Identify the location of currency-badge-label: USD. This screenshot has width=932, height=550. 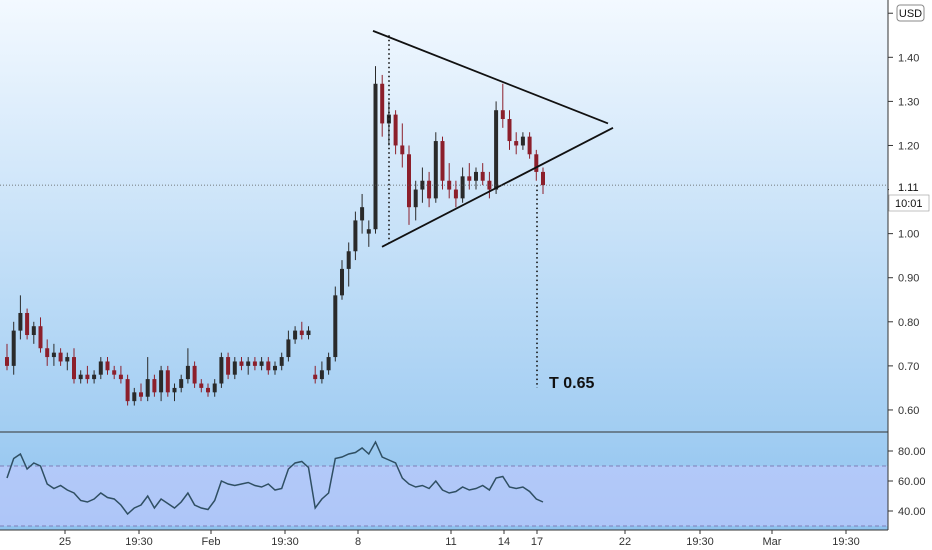
(910, 14).